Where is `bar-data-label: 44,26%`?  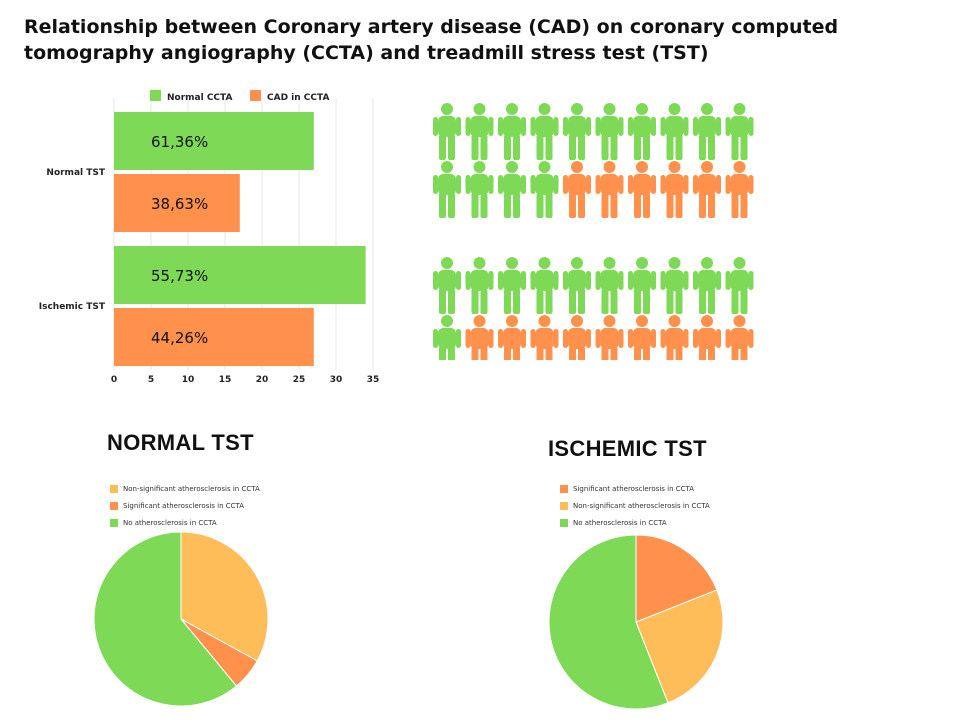
bar-data-label: 44,26% is located at coordinates (179, 338).